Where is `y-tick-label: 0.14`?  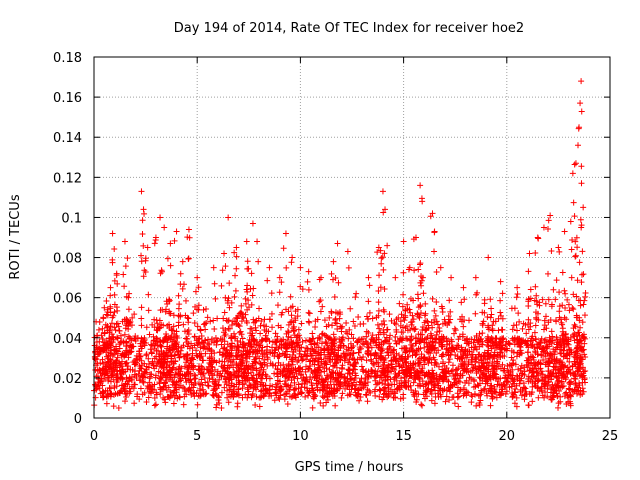 y-tick-label: 0.14 is located at coordinates (67, 138).